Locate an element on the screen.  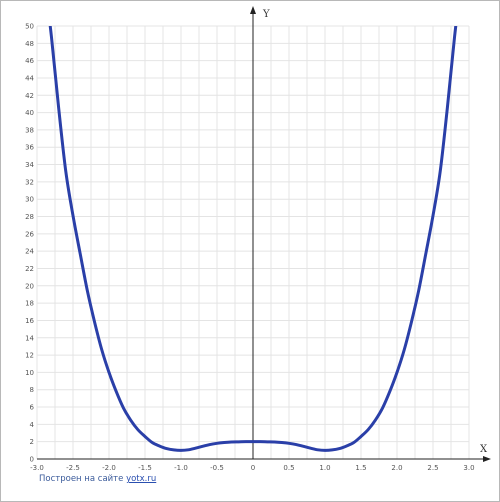
footer-credit: Построен на сайте yotx.ru is located at coordinates (97, 479).